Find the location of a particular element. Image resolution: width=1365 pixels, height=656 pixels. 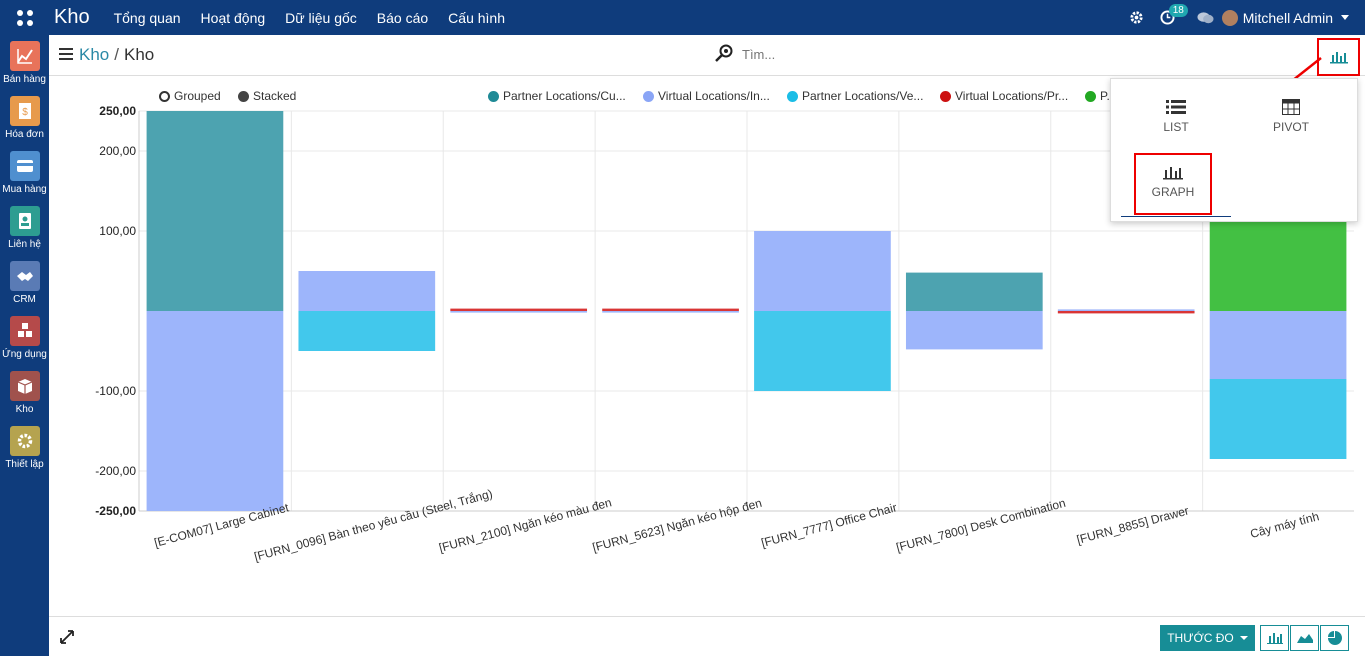

control-panel: Kho / Kho is located at coordinates (707, 55).